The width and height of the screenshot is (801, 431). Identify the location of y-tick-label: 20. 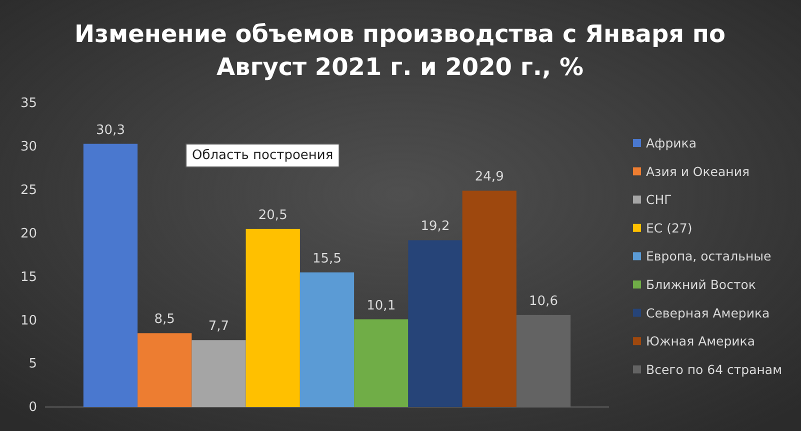
(28, 234).